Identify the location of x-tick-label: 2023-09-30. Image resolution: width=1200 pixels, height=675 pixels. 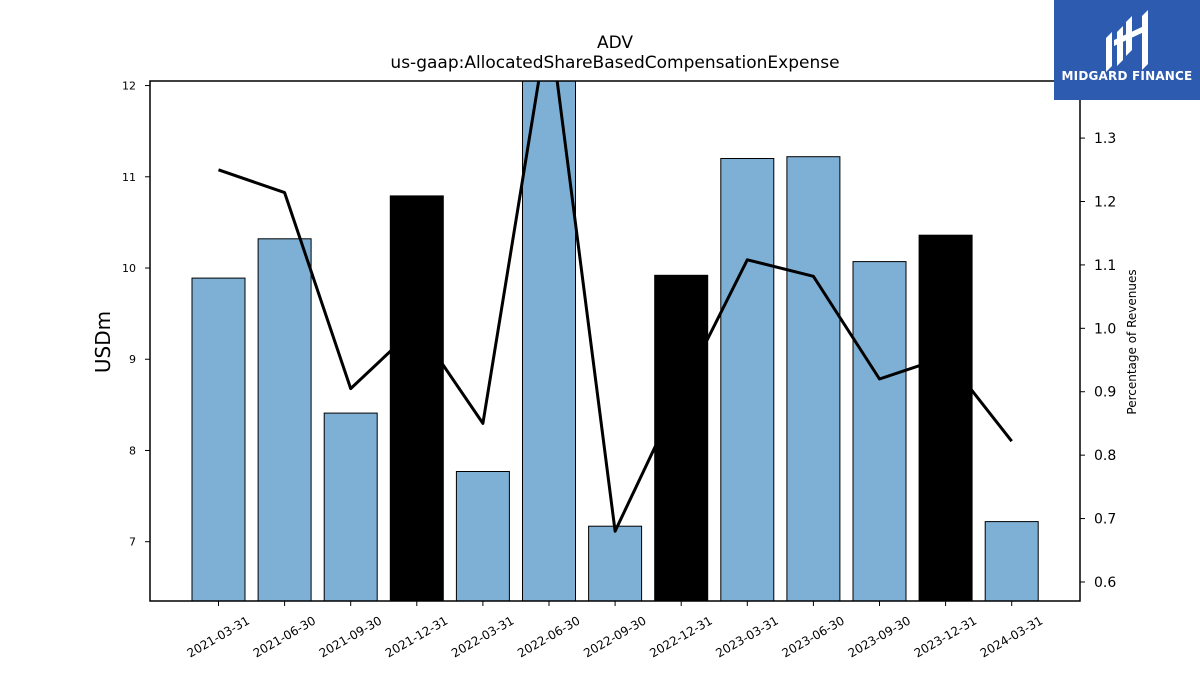
(879, 636).